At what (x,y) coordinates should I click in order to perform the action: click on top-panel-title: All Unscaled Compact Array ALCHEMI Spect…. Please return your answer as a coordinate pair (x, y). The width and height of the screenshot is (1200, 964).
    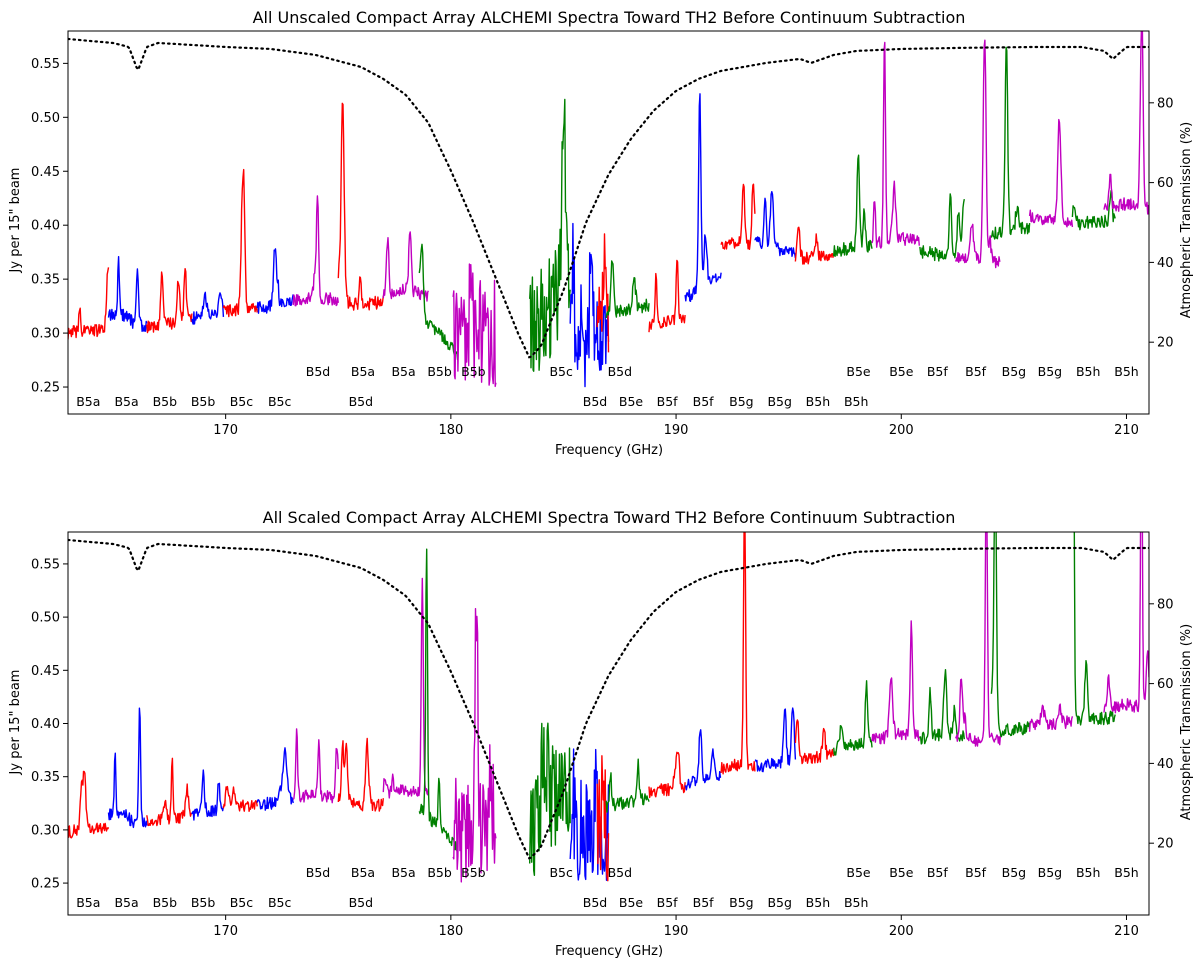
    Looking at the image, I should click on (609, 17).